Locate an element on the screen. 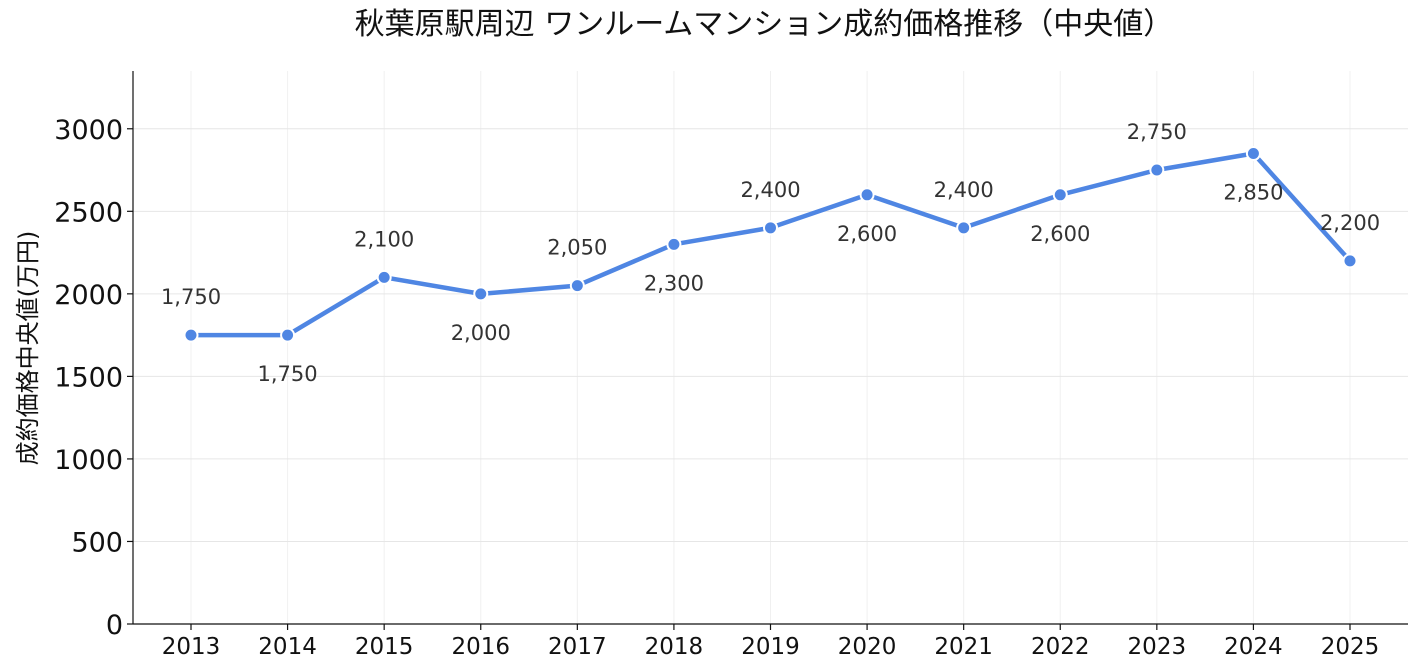  chart-title: 秋葉原駅周辺 ワンルームマンション成約価格推移（中央値） is located at coordinates (764, 24).